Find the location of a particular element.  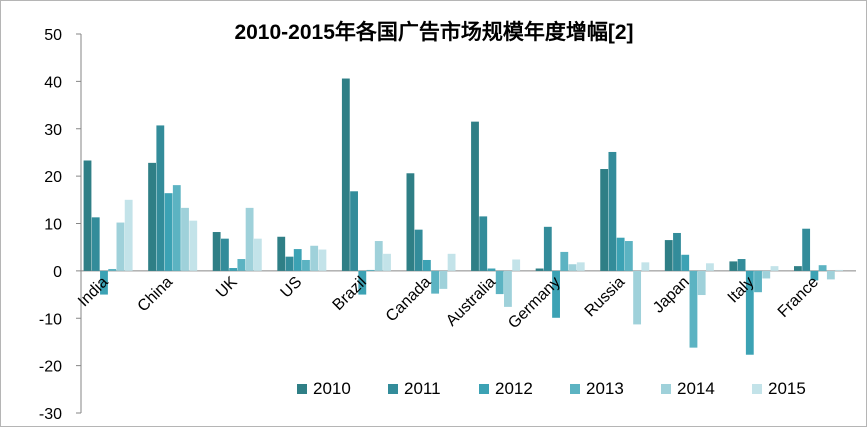

bar-2010-germany is located at coordinates (539, 269).